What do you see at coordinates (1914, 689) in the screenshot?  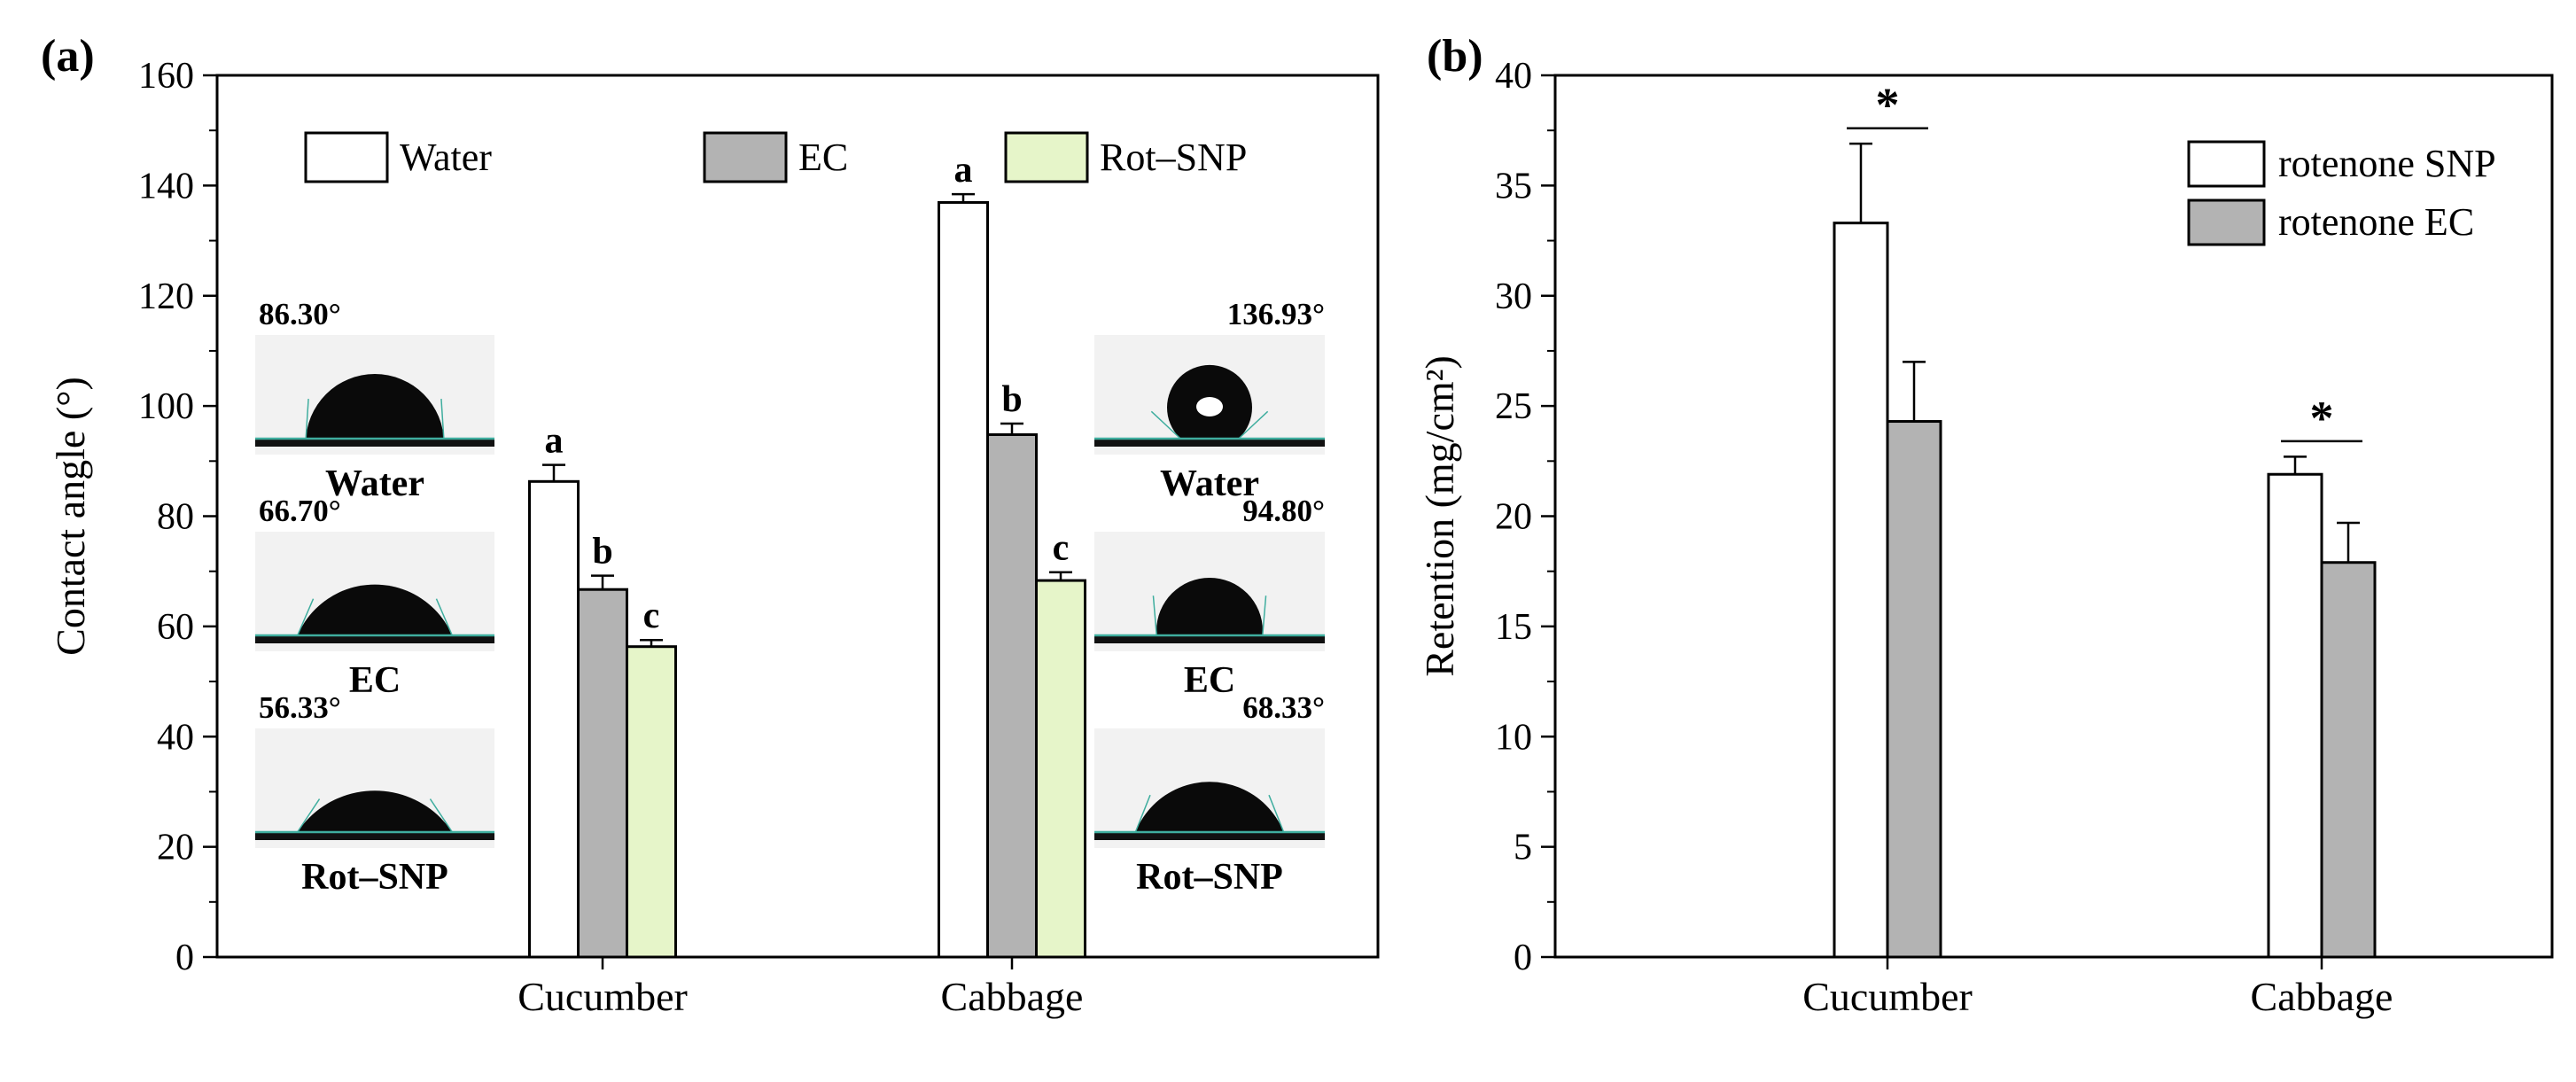 I see `bar-rotenone-ec-cucumber` at bounding box center [1914, 689].